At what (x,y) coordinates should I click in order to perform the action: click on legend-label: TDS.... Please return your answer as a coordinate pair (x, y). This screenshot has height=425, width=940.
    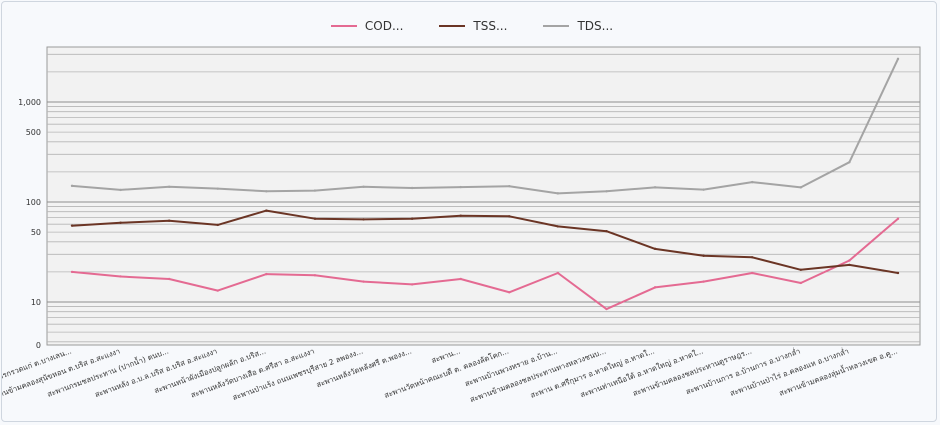
    Looking at the image, I should click on (595, 26).